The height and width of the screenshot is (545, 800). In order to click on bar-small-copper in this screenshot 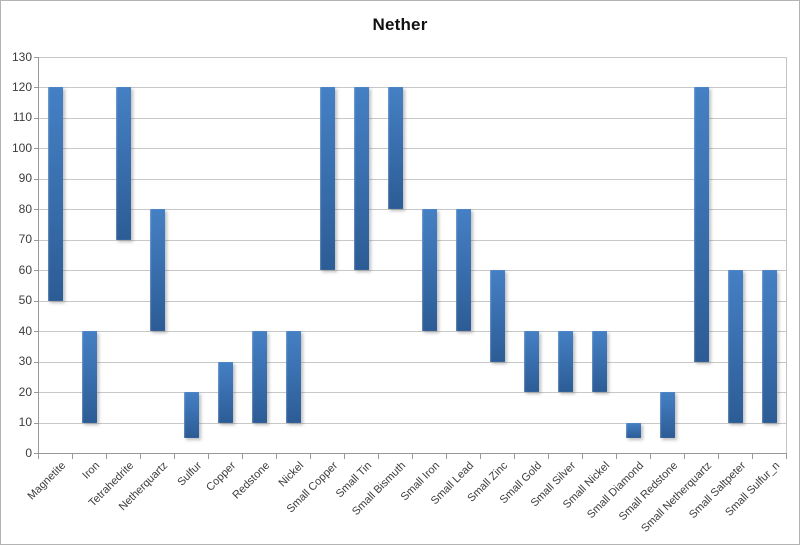, I will do `click(327, 179)`.